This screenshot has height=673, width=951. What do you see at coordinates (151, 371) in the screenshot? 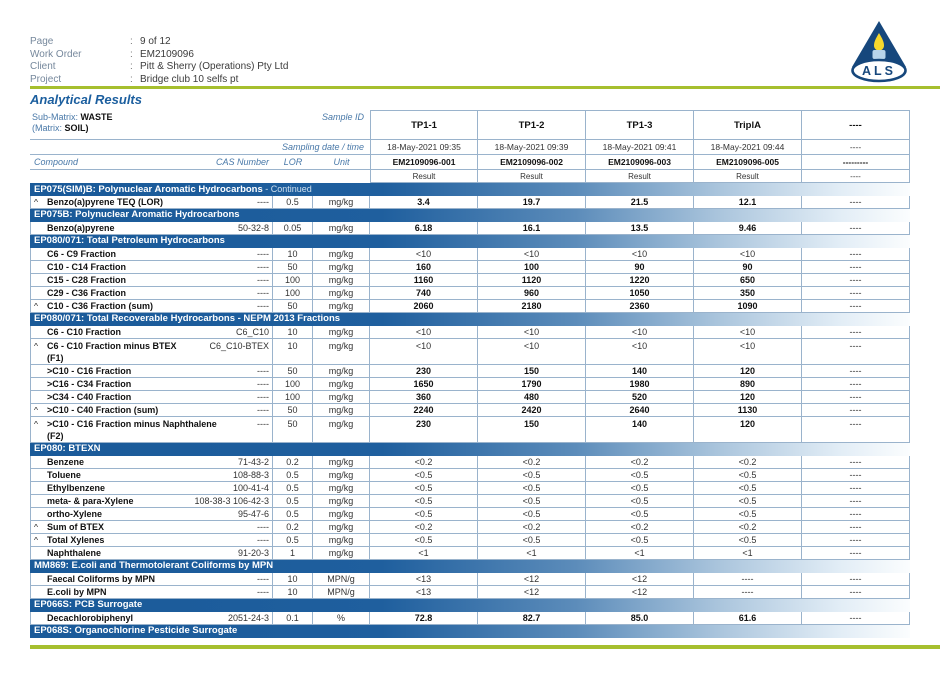
I see `compound-cell: >C10 - C16 Fraction ----` at bounding box center [151, 371].